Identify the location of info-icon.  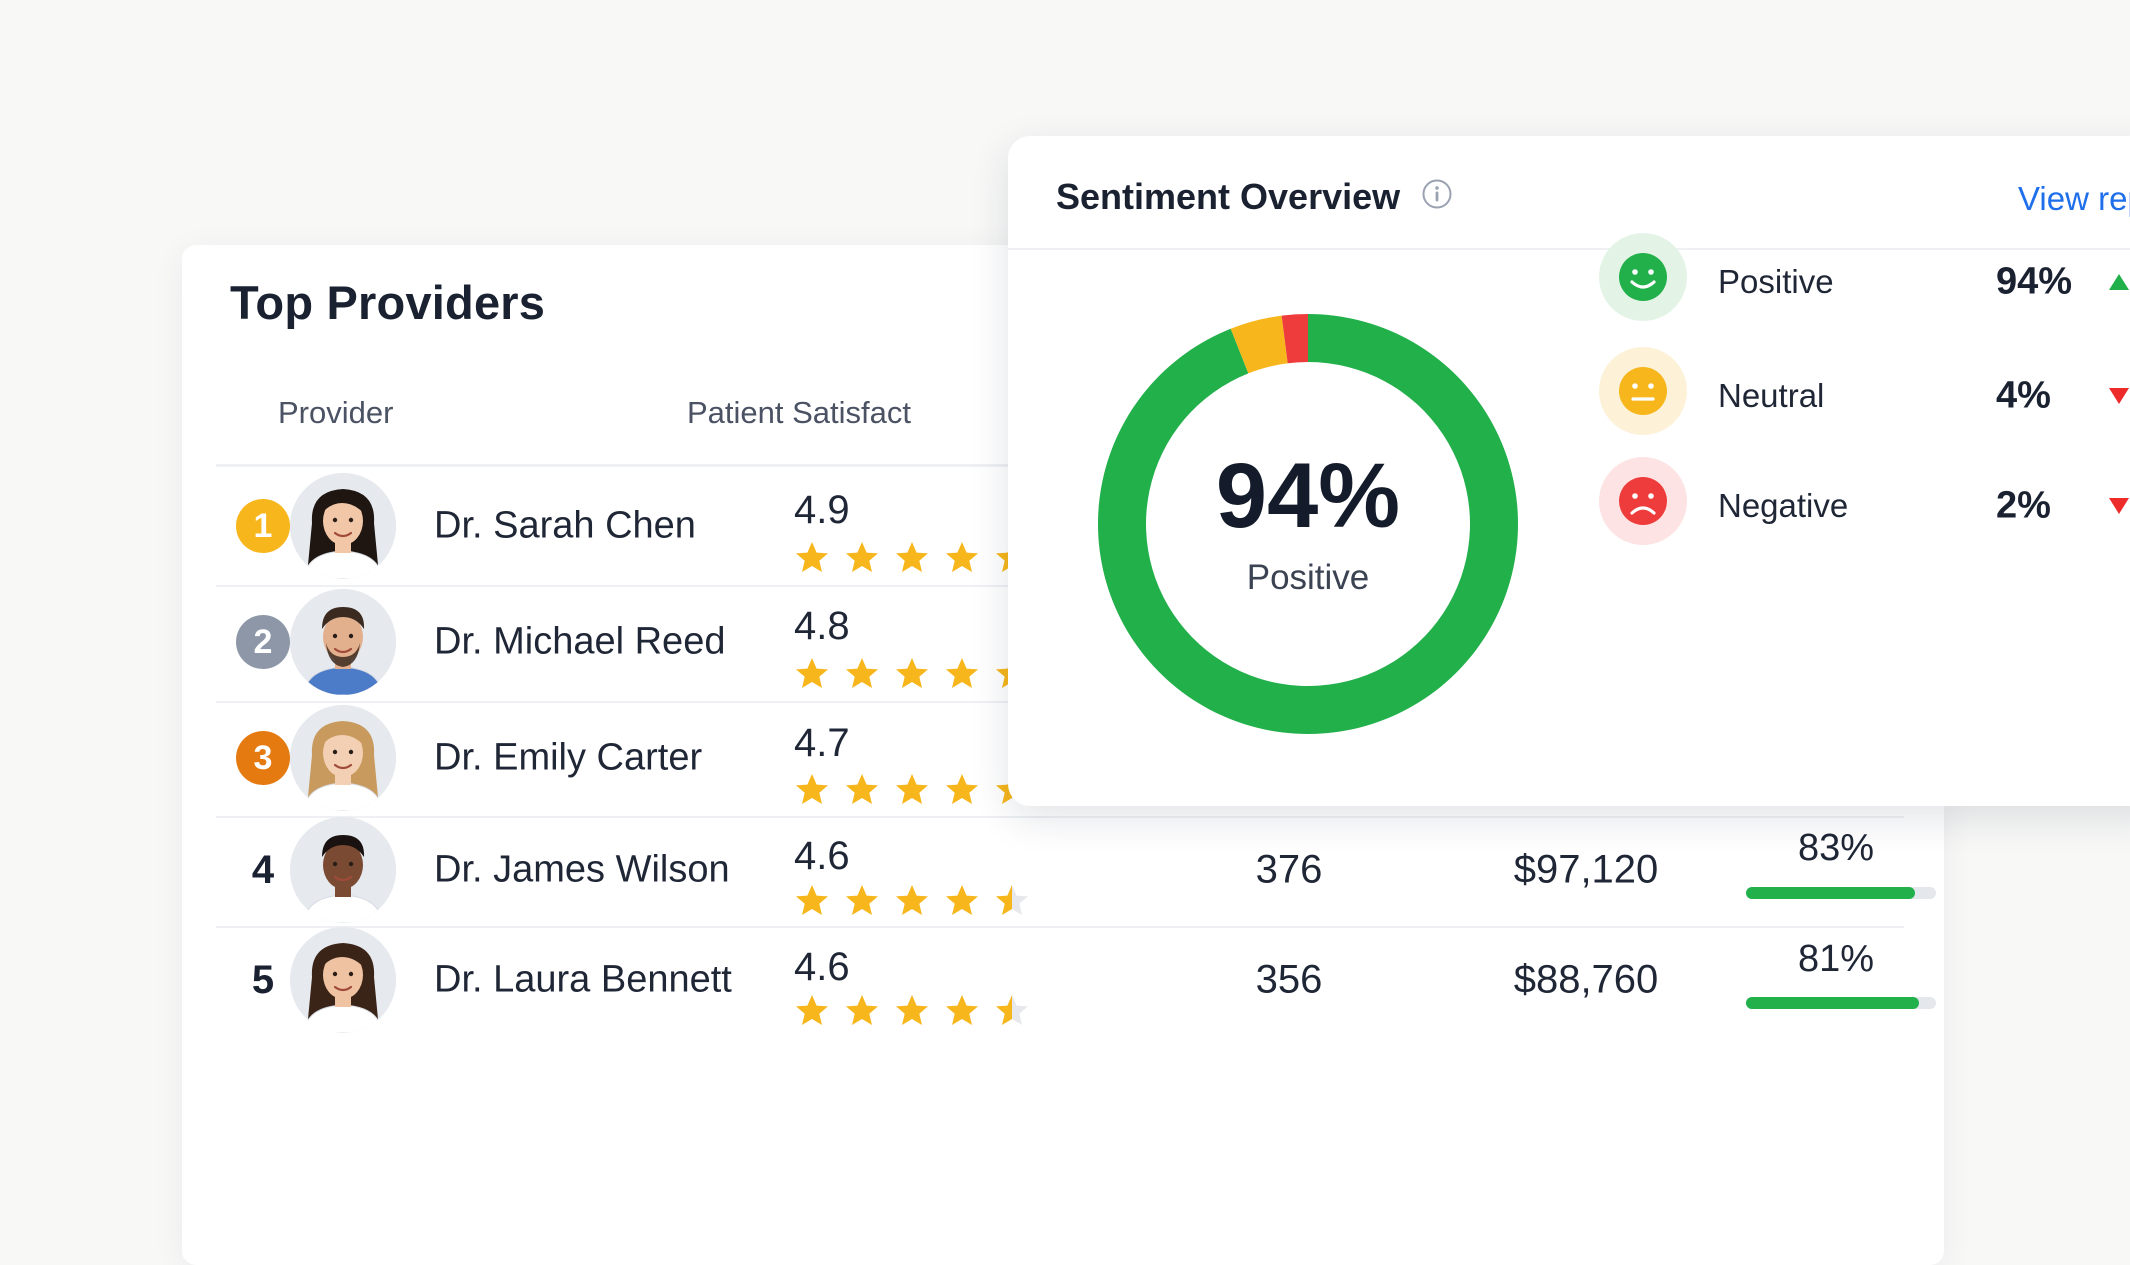
(1437, 194).